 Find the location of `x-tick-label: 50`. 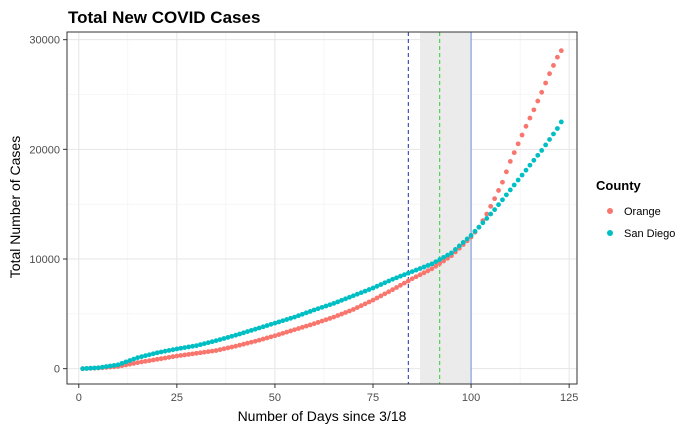

x-tick-label: 50 is located at coordinates (275, 398).